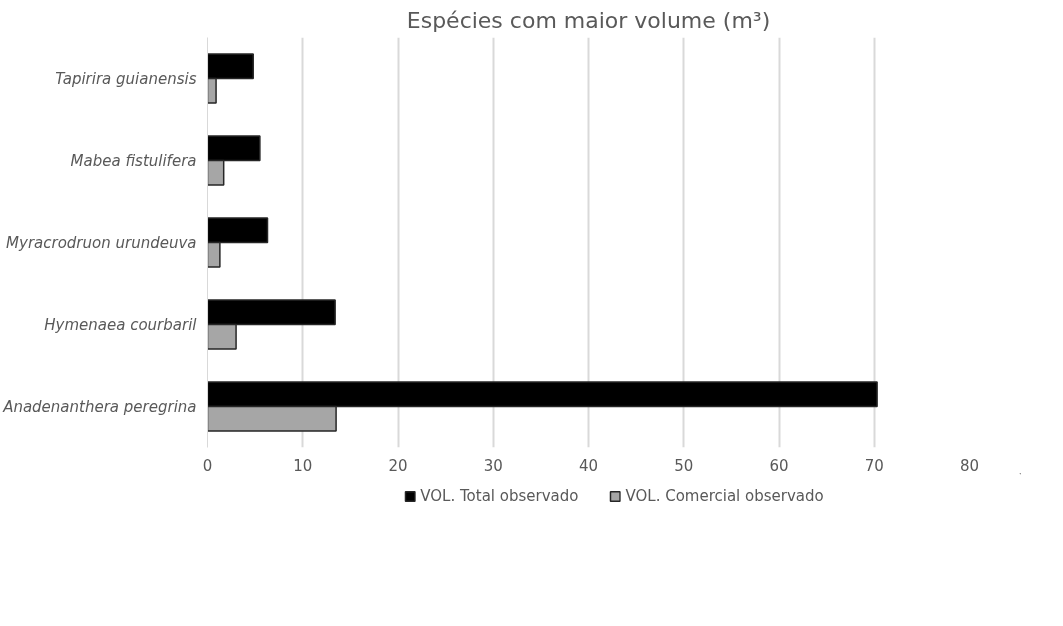  I want to click on y-tick-label: Myracrodruon urundeuva, so click(101, 242).